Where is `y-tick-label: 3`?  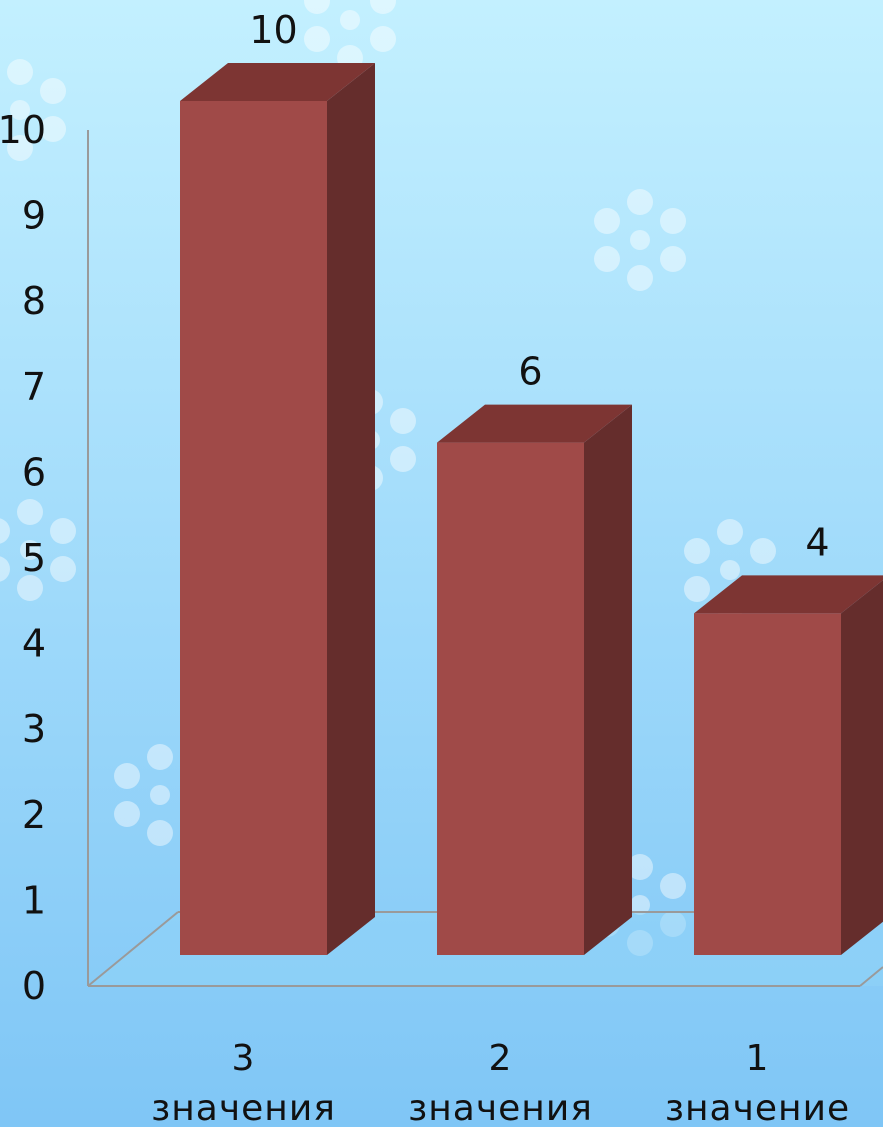
y-tick-label: 3 is located at coordinates (34, 729).